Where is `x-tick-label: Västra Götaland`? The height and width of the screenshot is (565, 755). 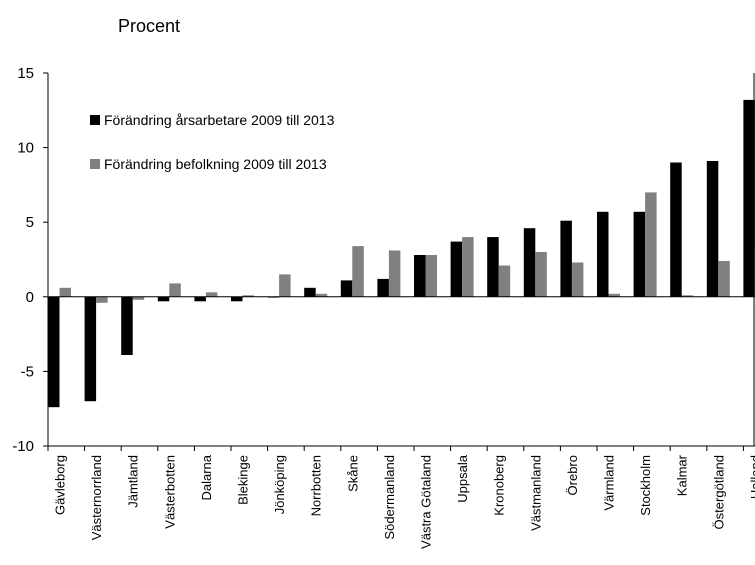 x-tick-label: Västra Götaland is located at coordinates (426, 502).